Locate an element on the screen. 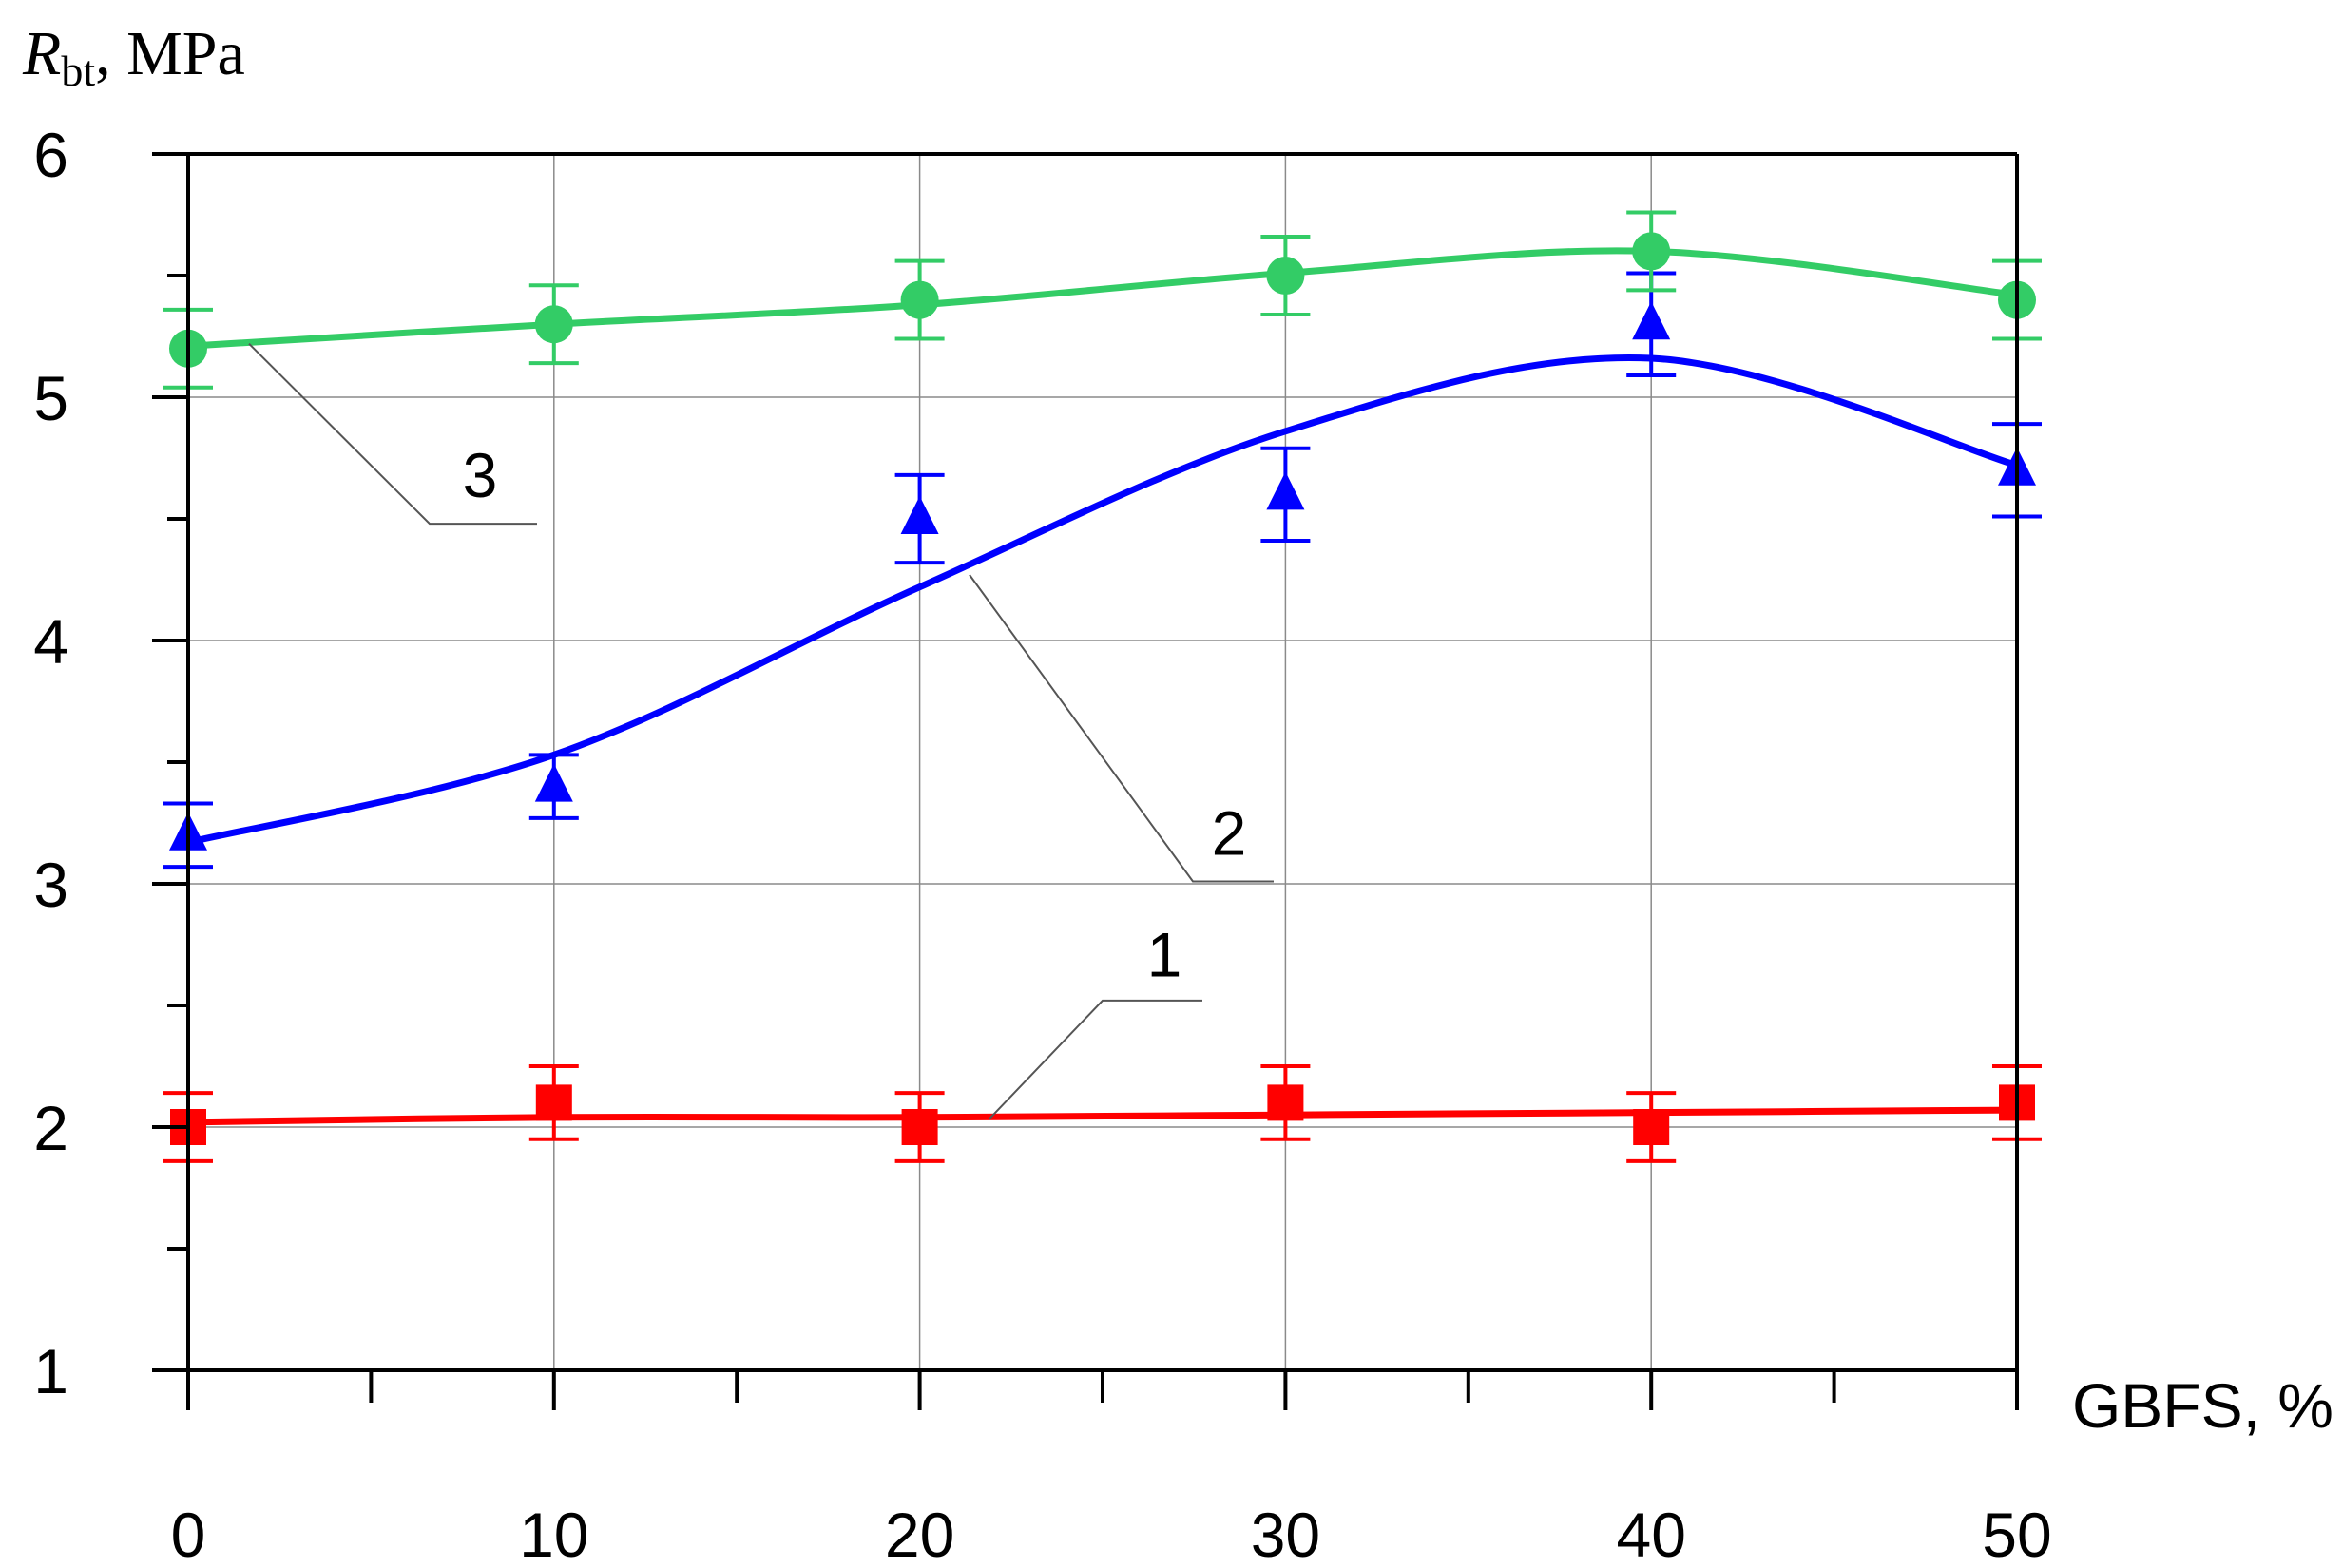  y-axis-unit: , MPa is located at coordinates (170, 54).